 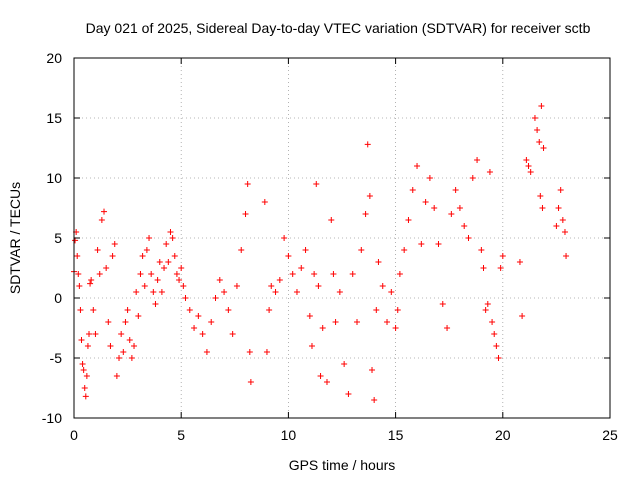 What do you see at coordinates (15, 238) in the screenshot?
I see `y-axis-label: SDTVAR / TECUs` at bounding box center [15, 238].